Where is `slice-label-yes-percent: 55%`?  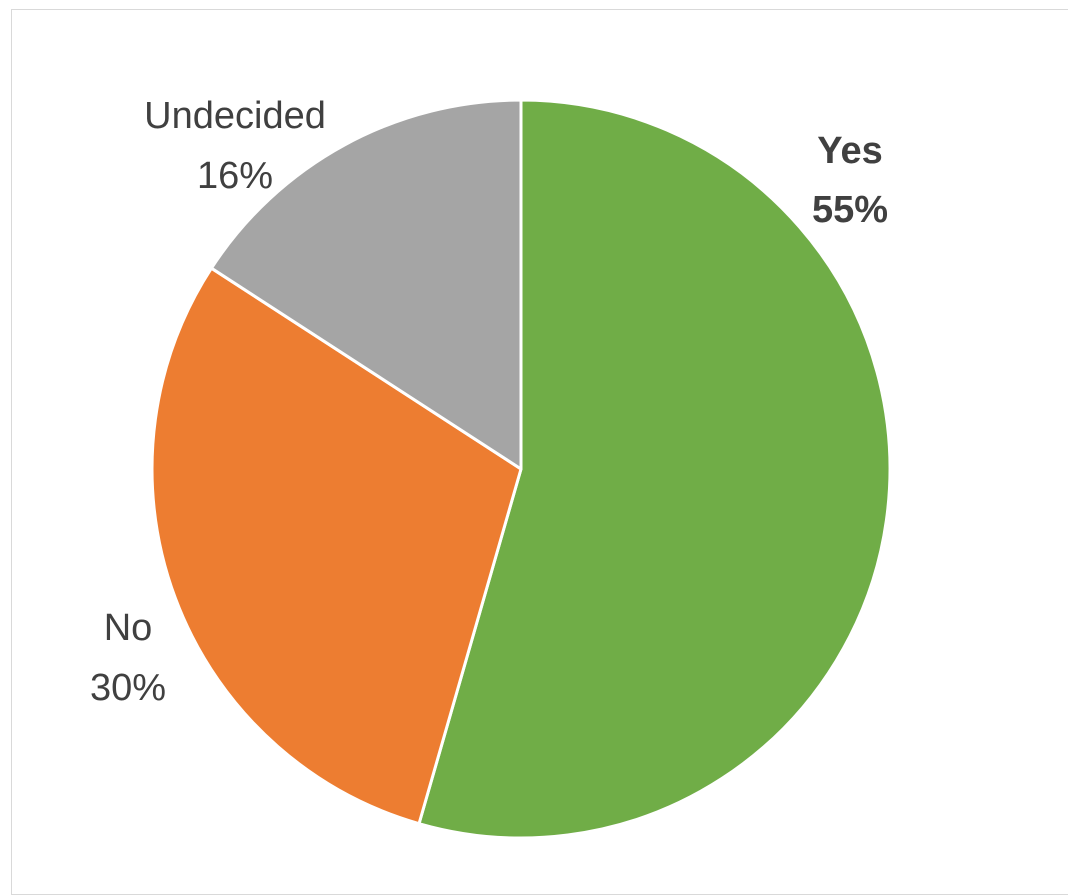
slice-label-yes-percent: 55% is located at coordinates (850, 210).